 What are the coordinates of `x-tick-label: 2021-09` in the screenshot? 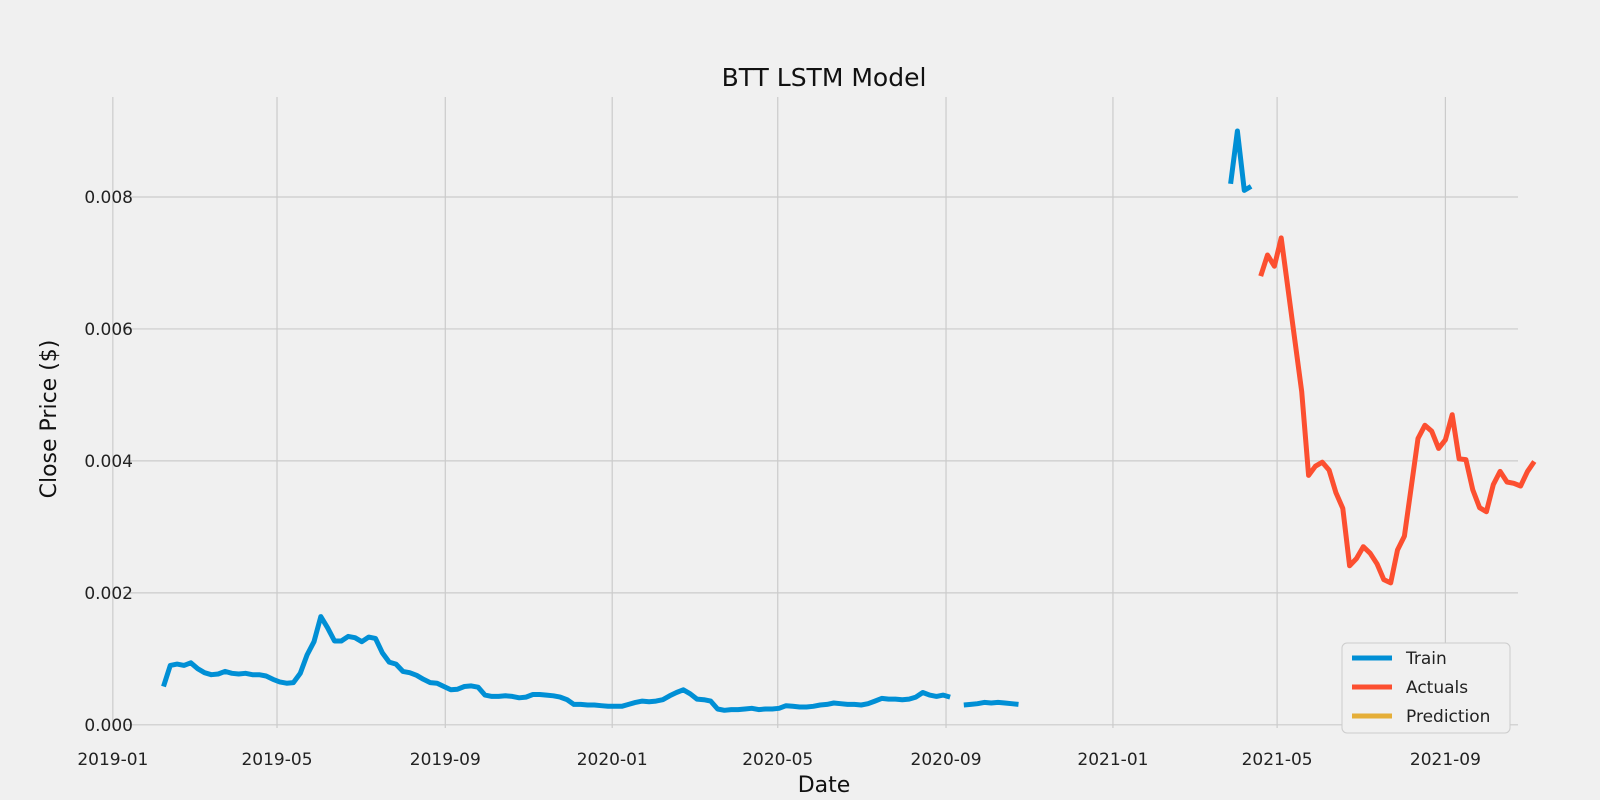 It's located at (1445, 760).